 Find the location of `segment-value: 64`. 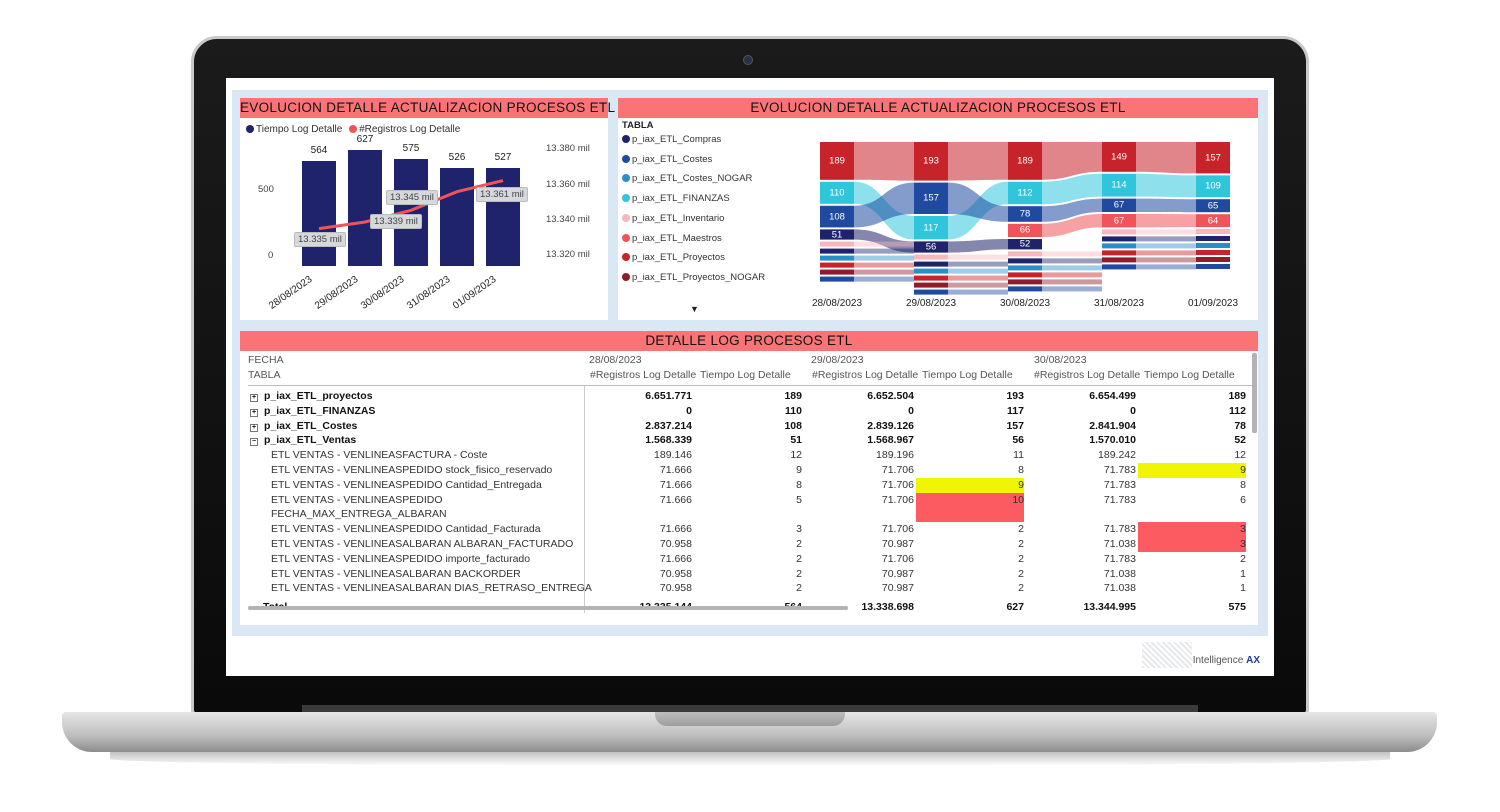

segment-value: 64 is located at coordinates (1213, 221).